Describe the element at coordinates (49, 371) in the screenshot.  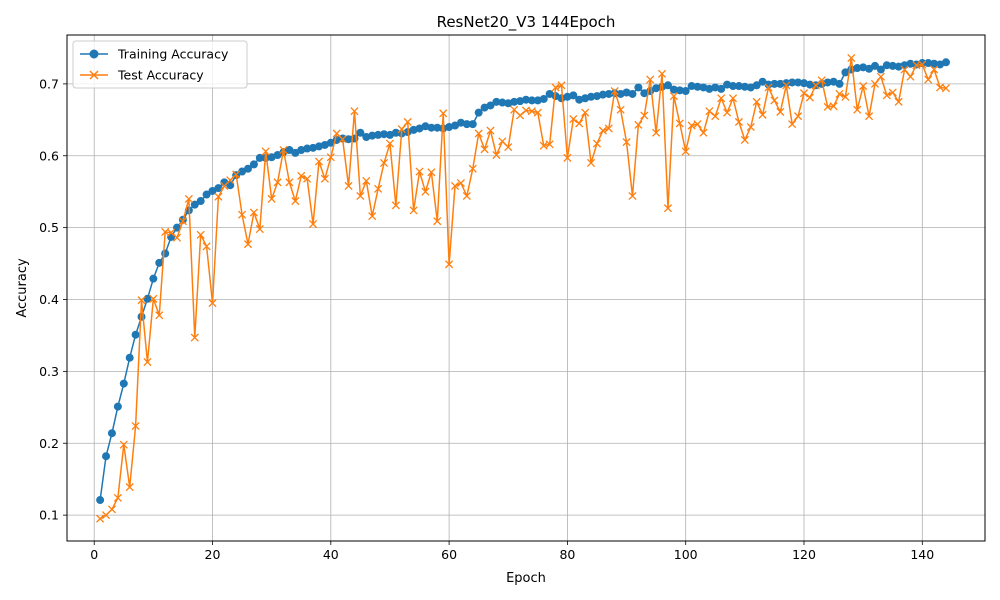
I see `y-tick-label: 0.3` at that location.